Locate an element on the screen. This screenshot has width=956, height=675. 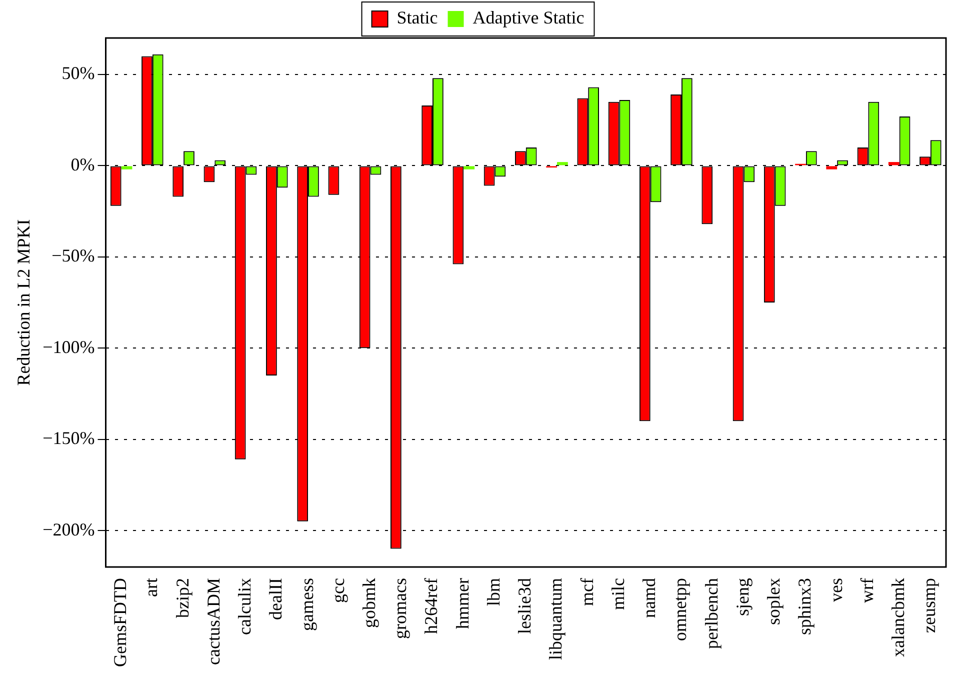
x-tick-label: xalancbmk is located at coordinates (898, 617).